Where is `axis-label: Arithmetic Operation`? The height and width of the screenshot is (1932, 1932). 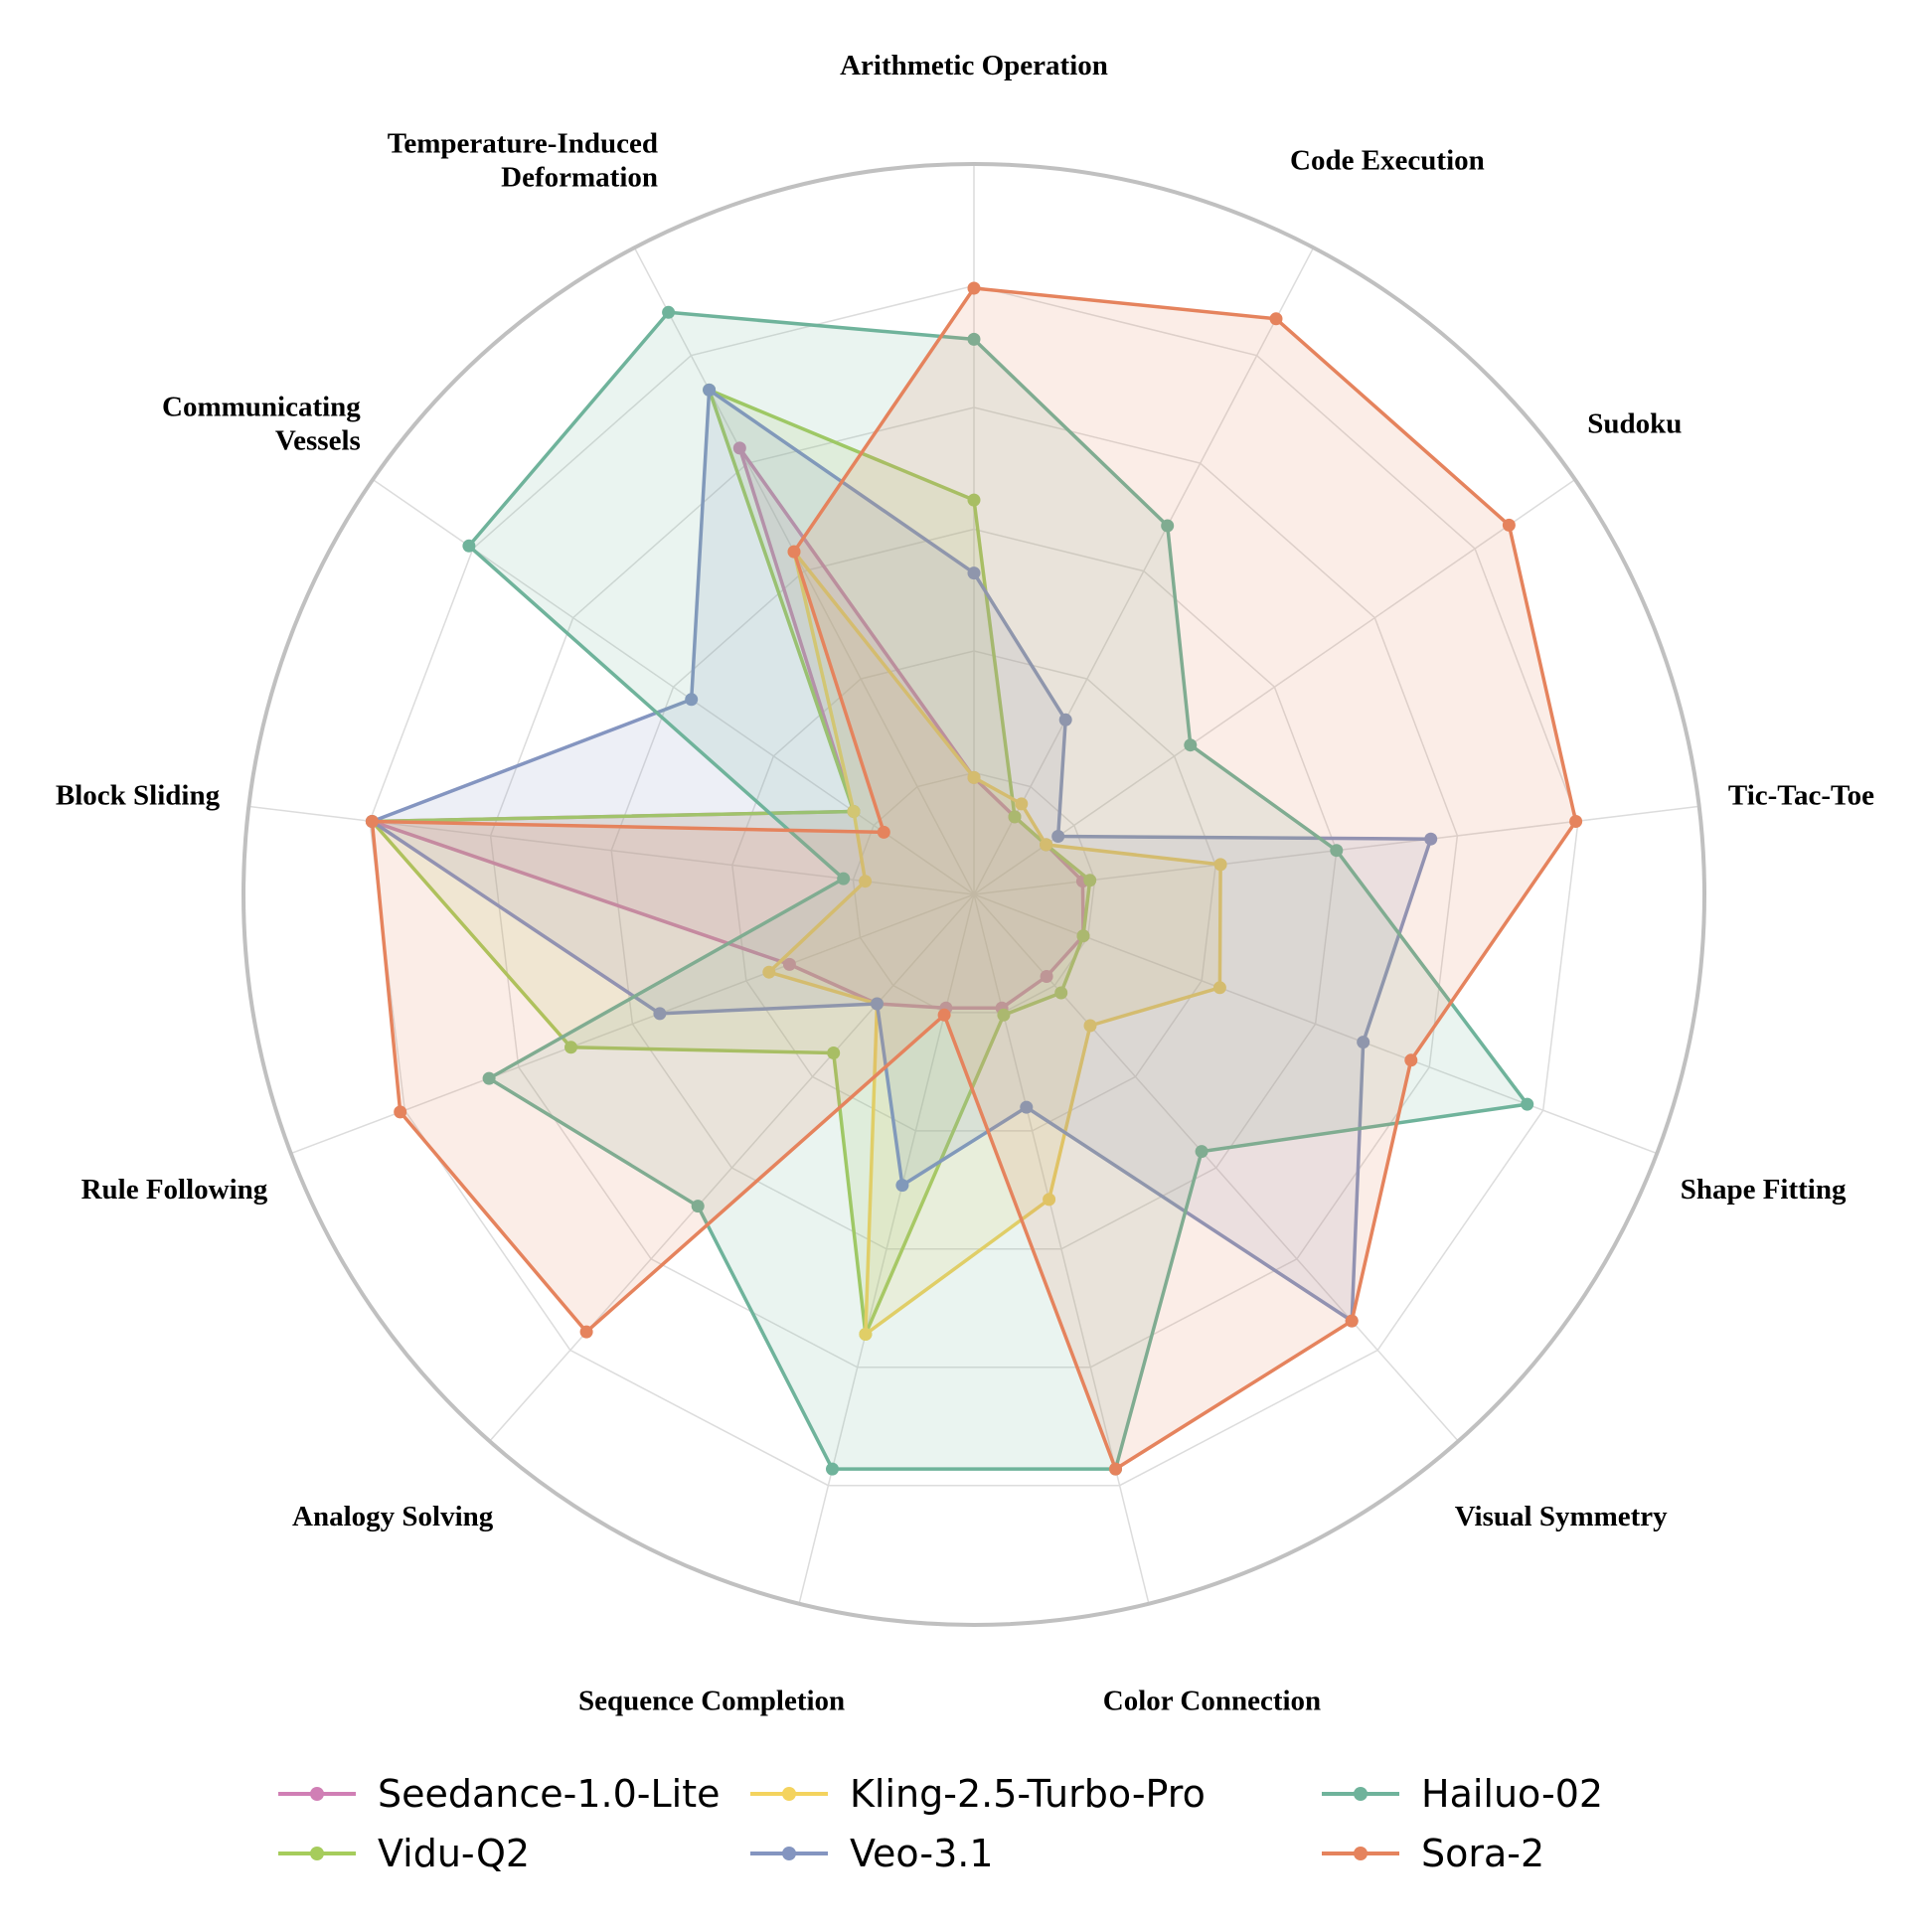
axis-label: Arithmetic Operation is located at coordinates (974, 65).